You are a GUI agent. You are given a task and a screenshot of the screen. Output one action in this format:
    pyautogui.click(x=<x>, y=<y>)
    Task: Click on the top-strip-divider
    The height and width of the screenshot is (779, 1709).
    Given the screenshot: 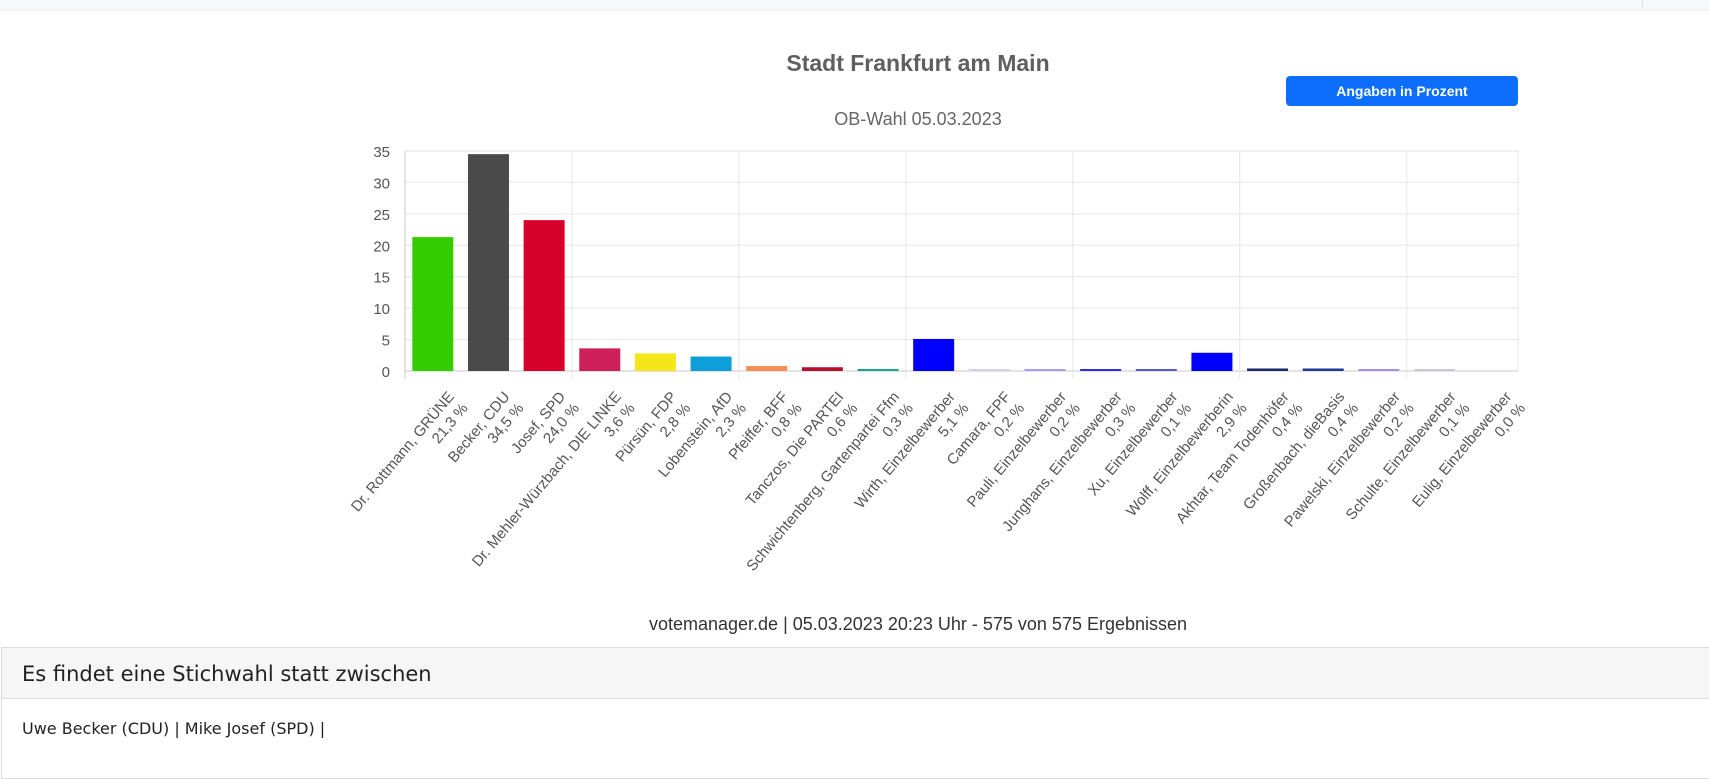 What is the action you would take?
    pyautogui.click(x=1642, y=4)
    